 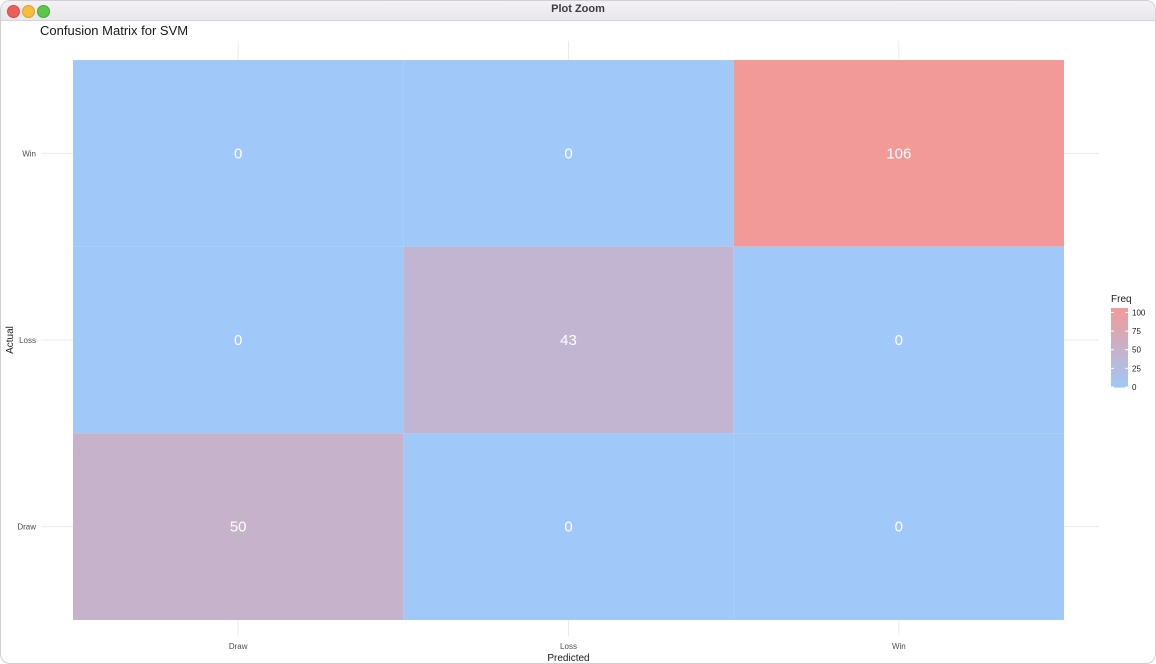 I want to click on x-tick-label: Draw, so click(x=238, y=646).